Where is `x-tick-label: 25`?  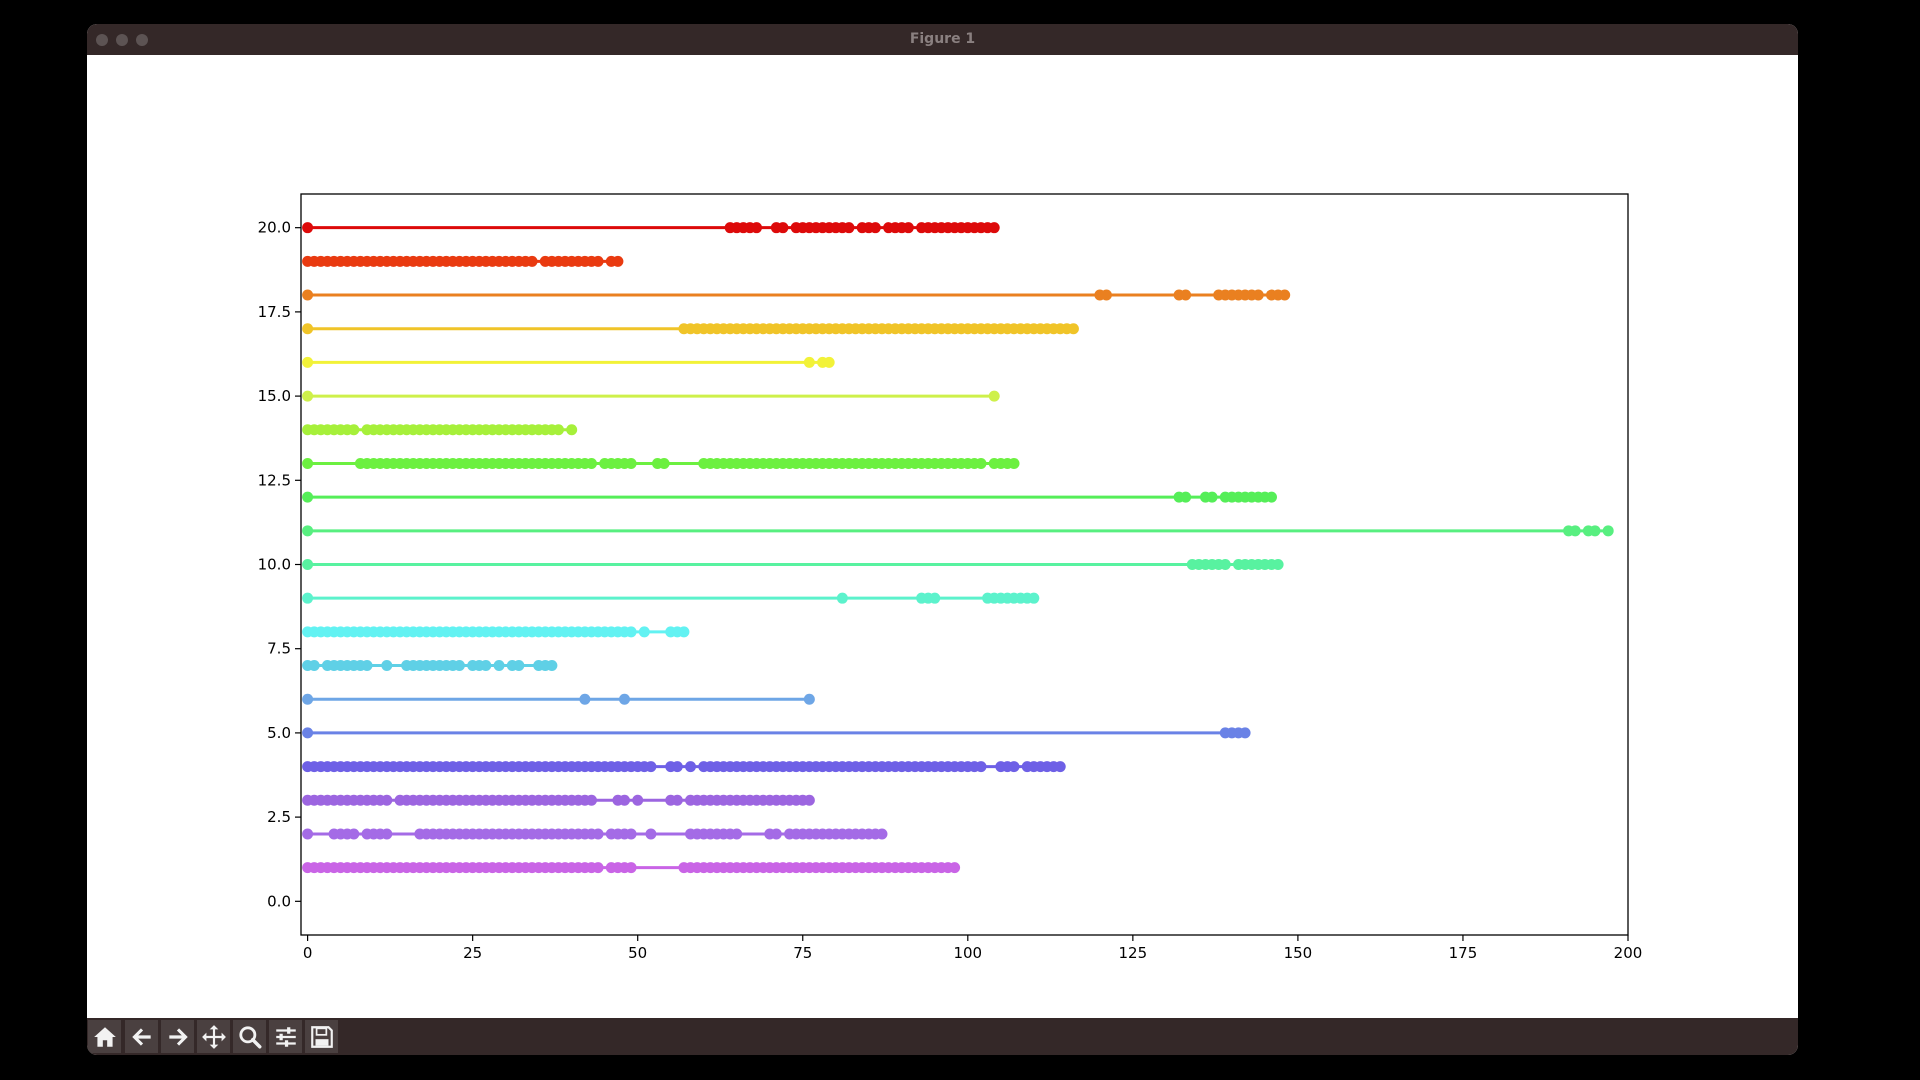
x-tick-label: 25 is located at coordinates (472, 953).